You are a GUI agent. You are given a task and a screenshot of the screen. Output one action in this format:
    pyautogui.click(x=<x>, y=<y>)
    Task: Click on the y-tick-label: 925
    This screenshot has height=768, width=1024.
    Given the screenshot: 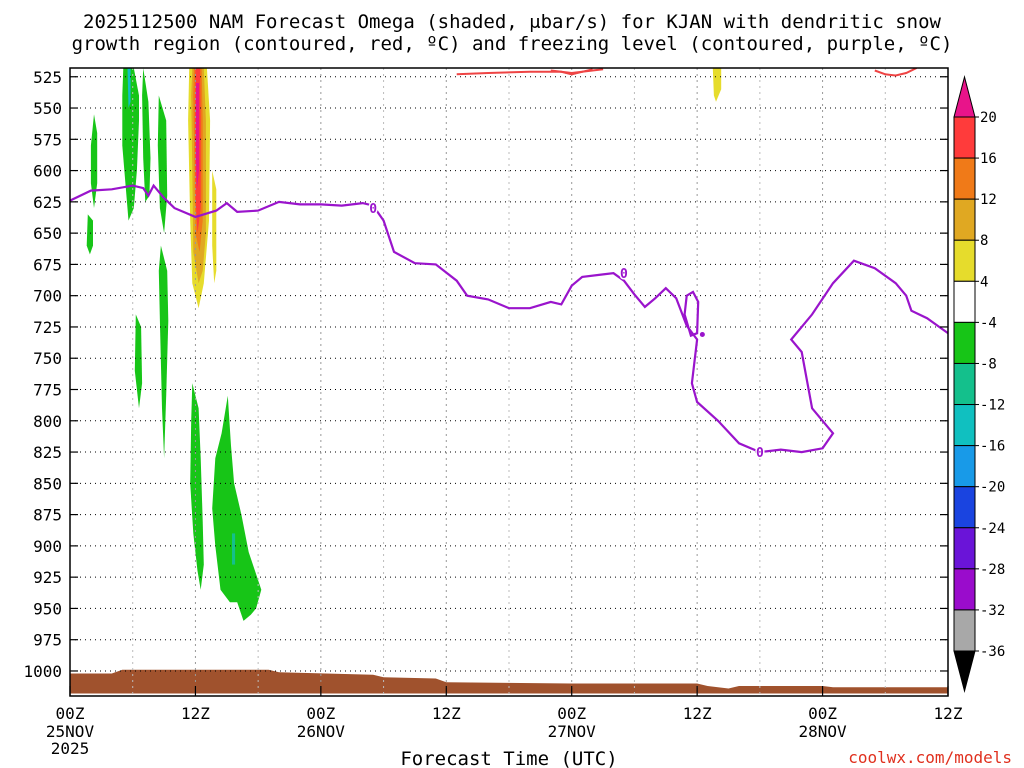 What is the action you would take?
    pyautogui.click(x=47, y=577)
    